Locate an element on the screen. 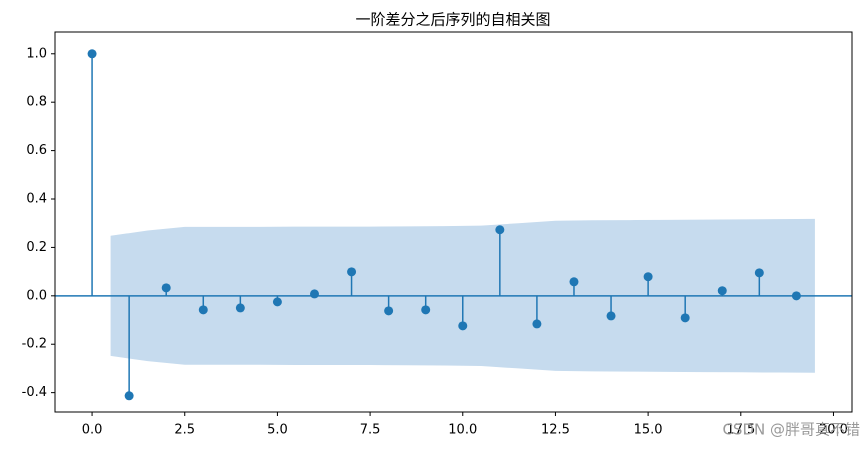  watermark: CSDN @胖哥真不错 is located at coordinates (791, 430).